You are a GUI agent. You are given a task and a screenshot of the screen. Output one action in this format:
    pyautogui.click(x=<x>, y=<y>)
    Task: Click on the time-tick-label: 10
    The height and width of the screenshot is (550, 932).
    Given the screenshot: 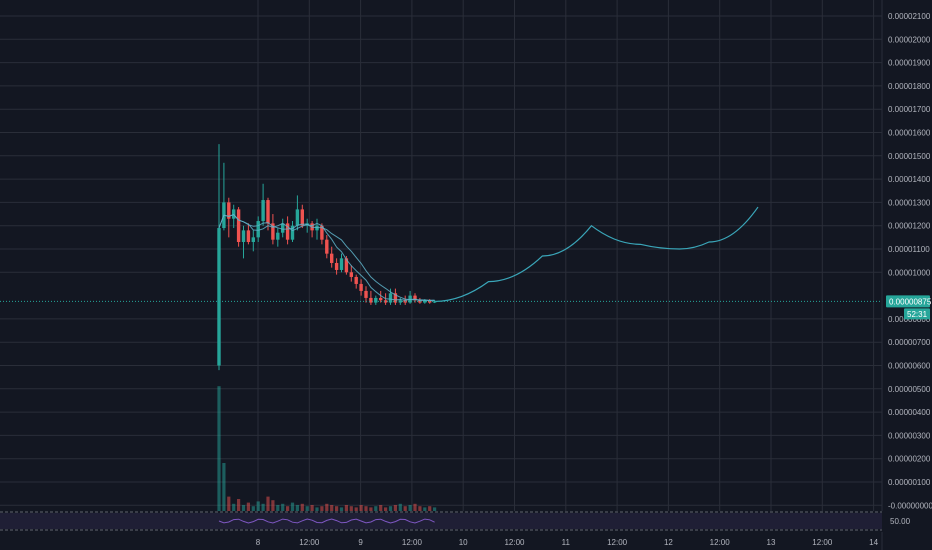 What is the action you would take?
    pyautogui.click(x=463, y=542)
    